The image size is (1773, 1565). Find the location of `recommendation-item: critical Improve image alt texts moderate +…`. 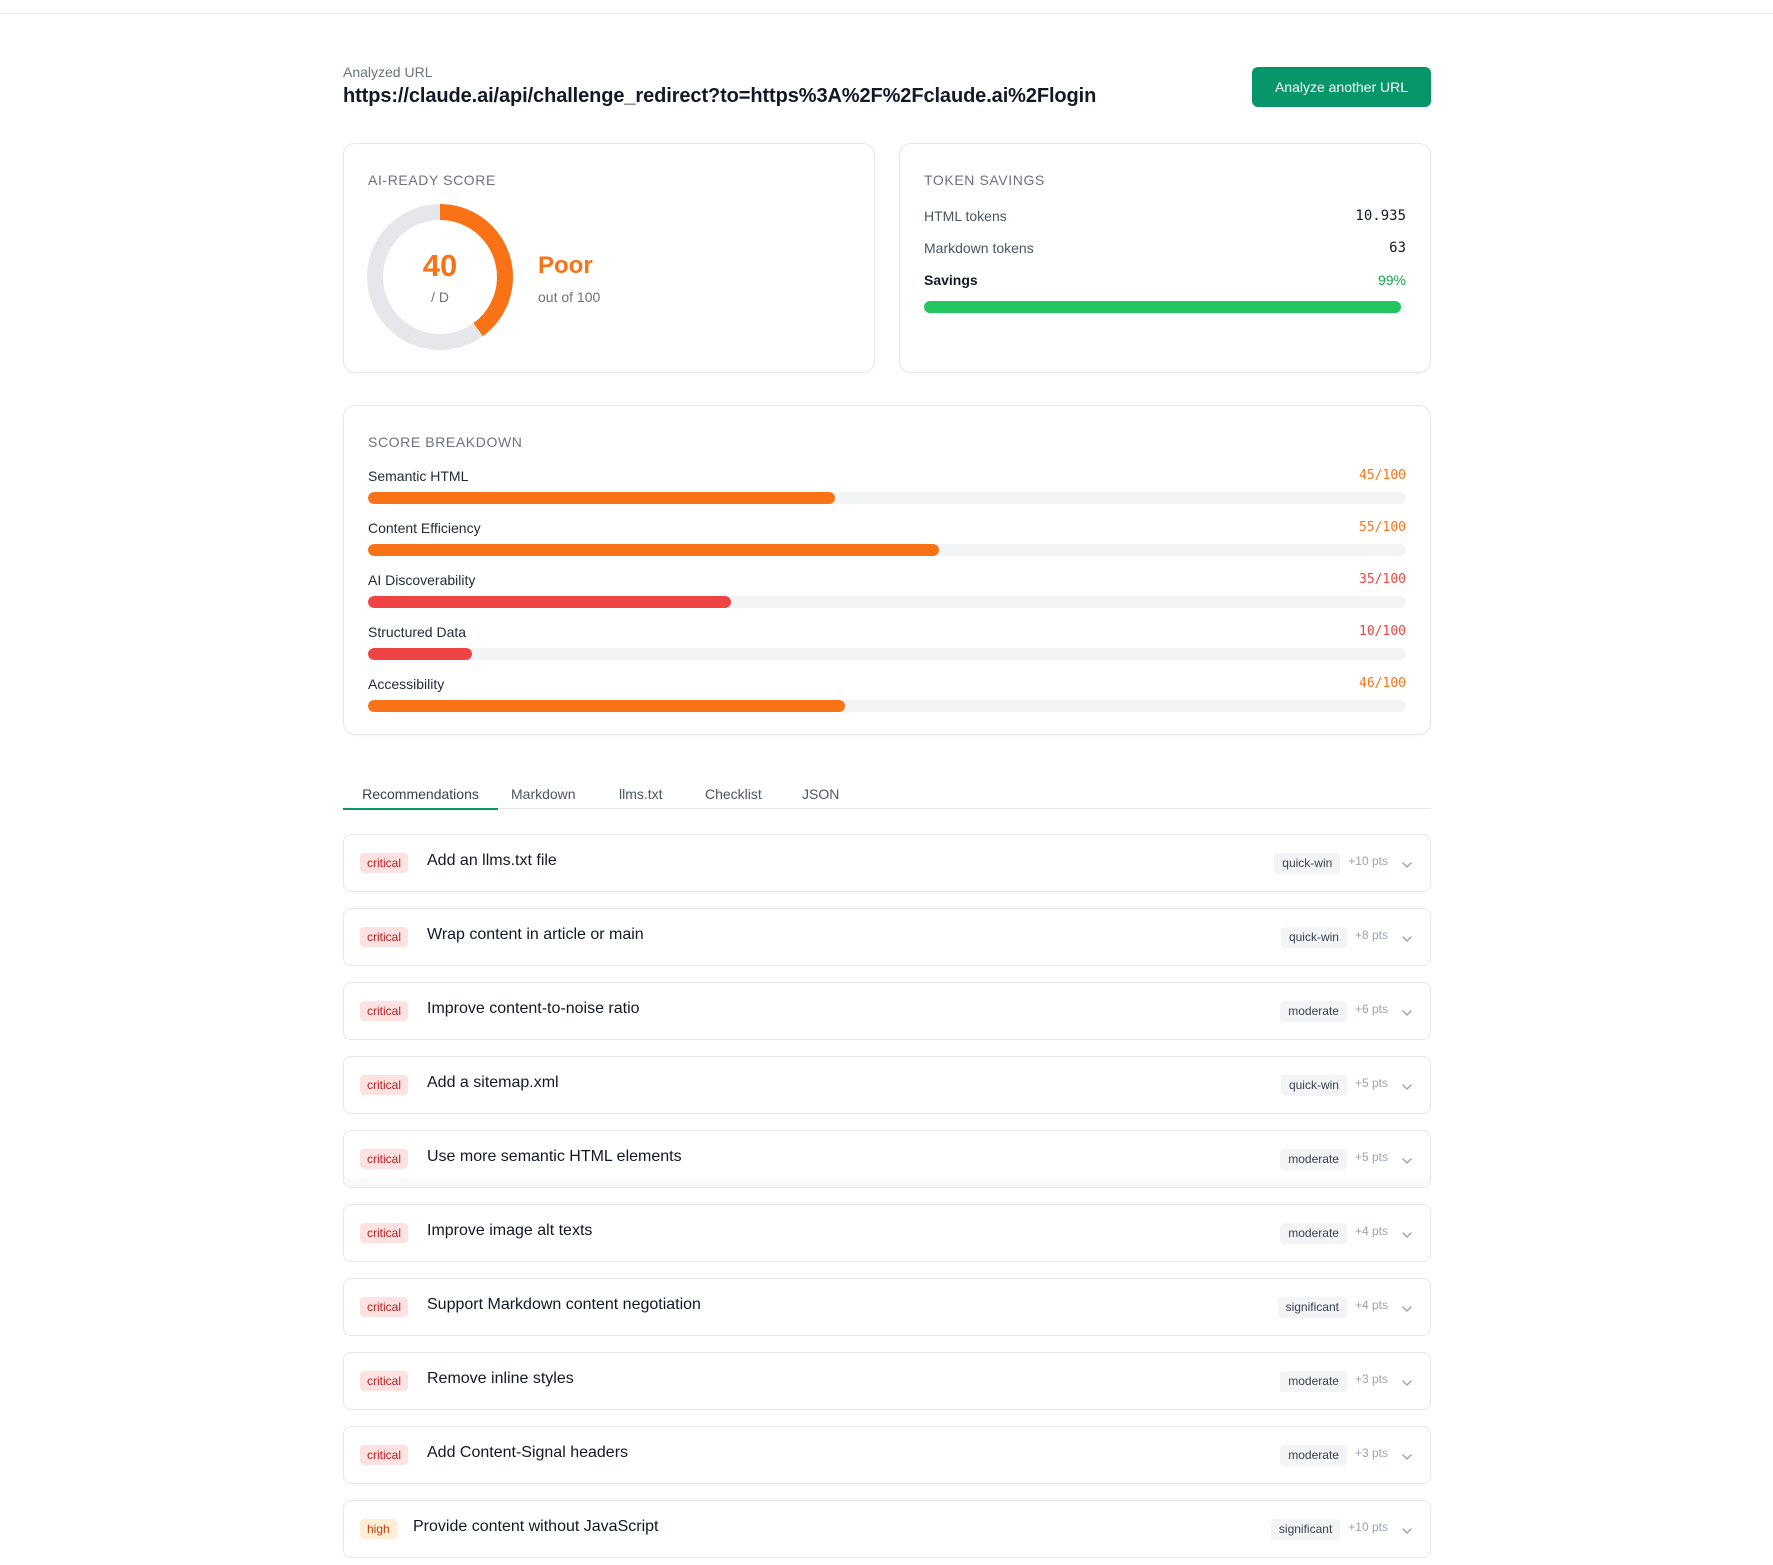

recommendation-item: critical Improve image alt texts moderate +… is located at coordinates (887, 1233).